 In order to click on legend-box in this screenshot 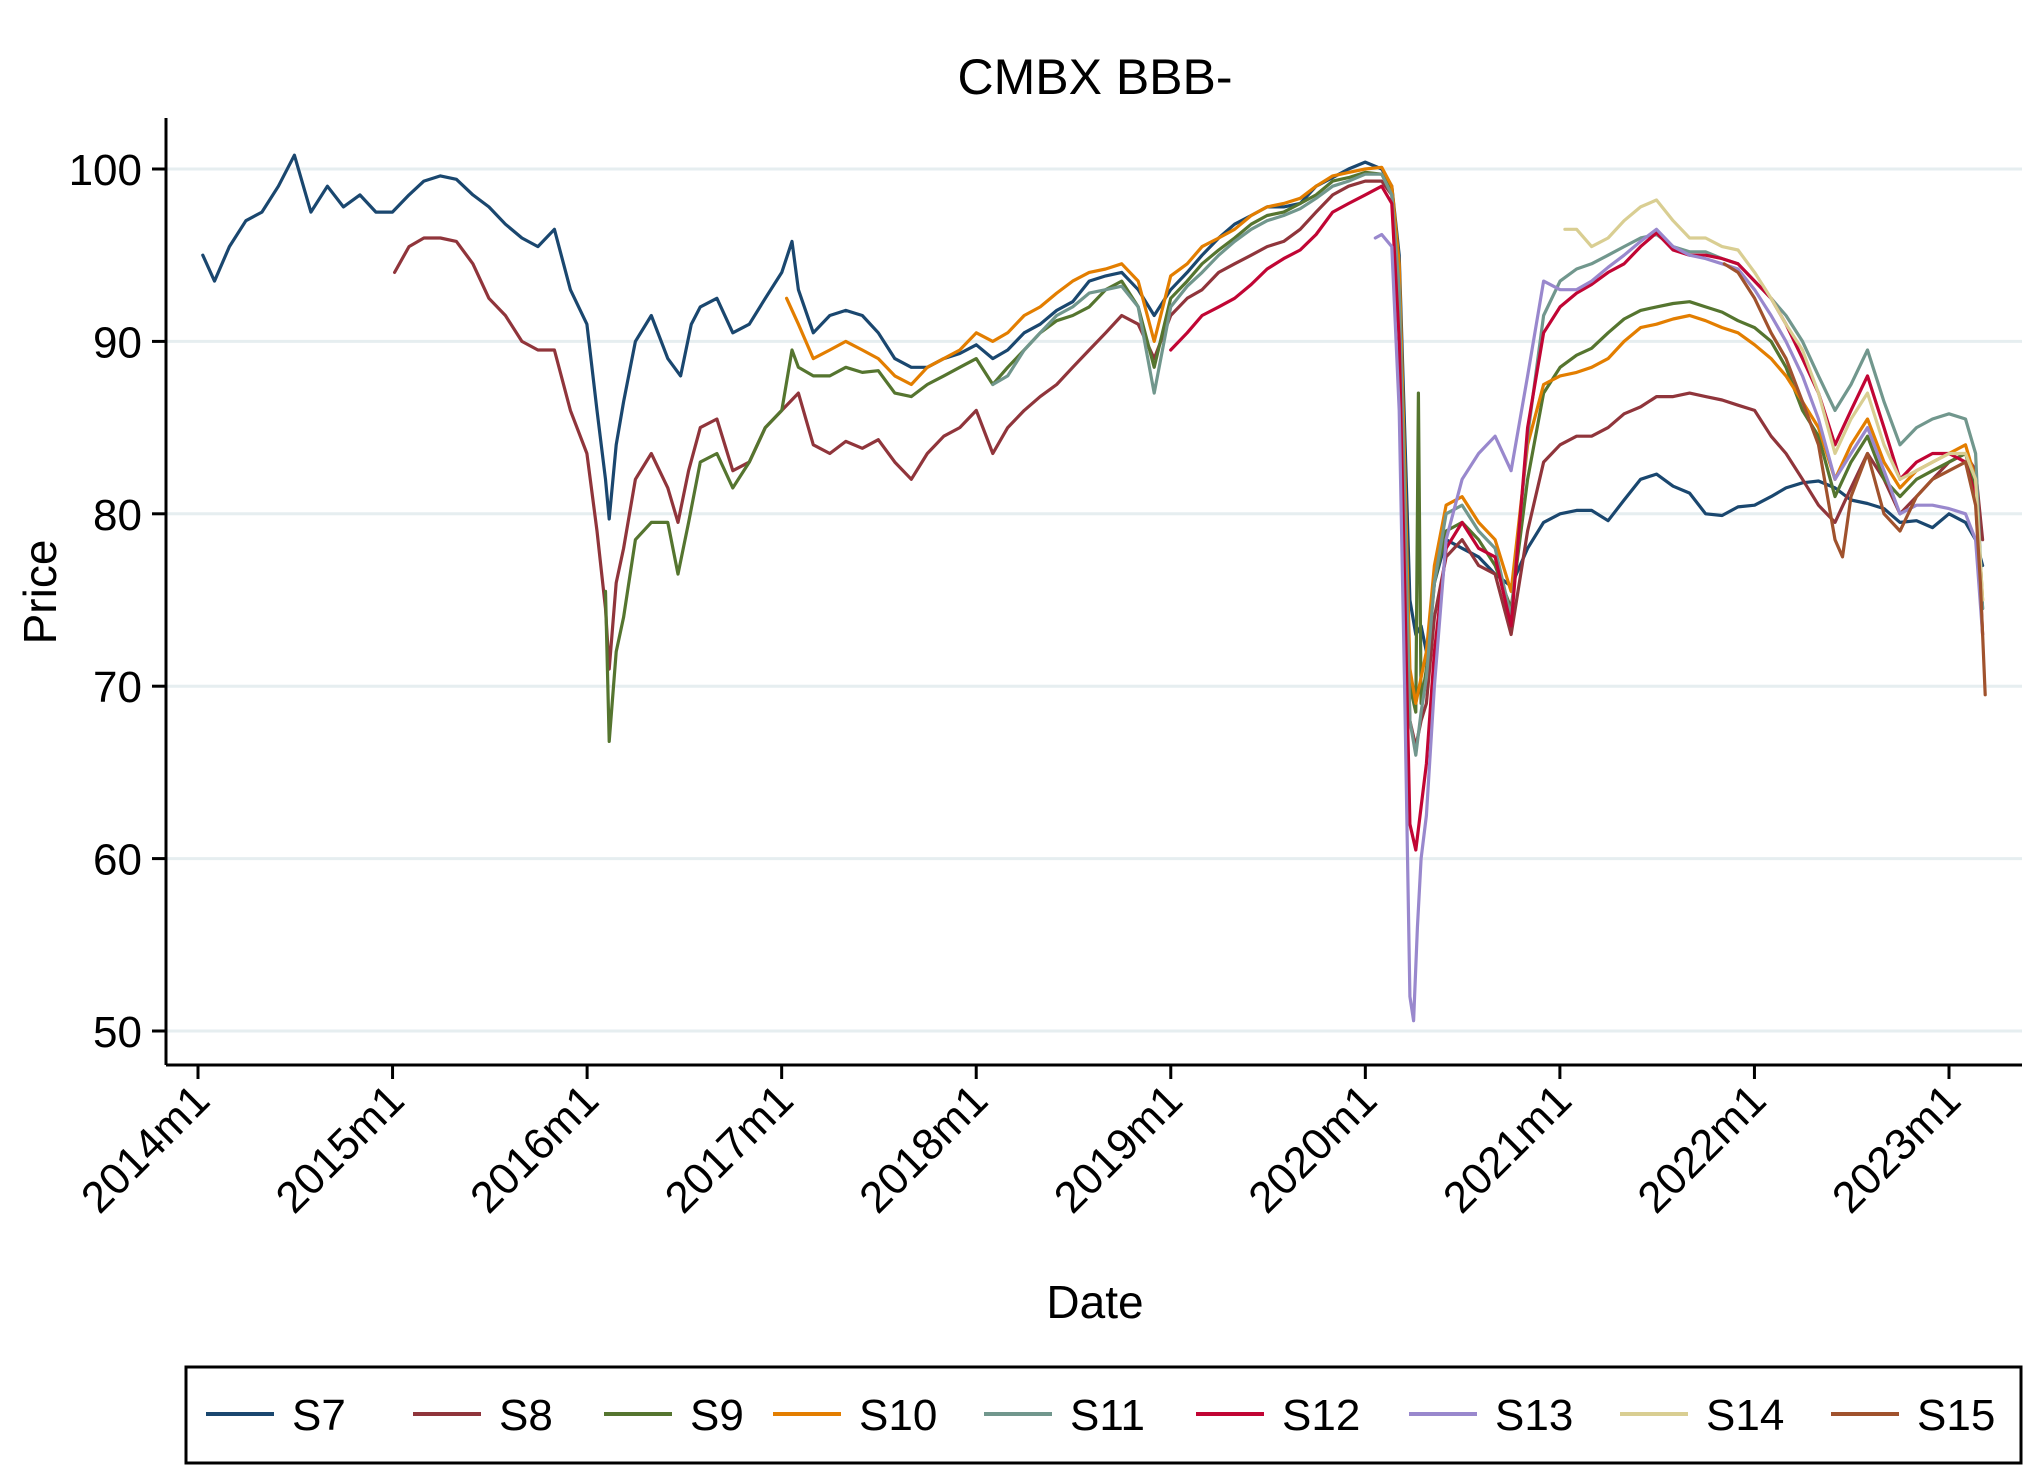, I will do `click(1103, 1415)`.